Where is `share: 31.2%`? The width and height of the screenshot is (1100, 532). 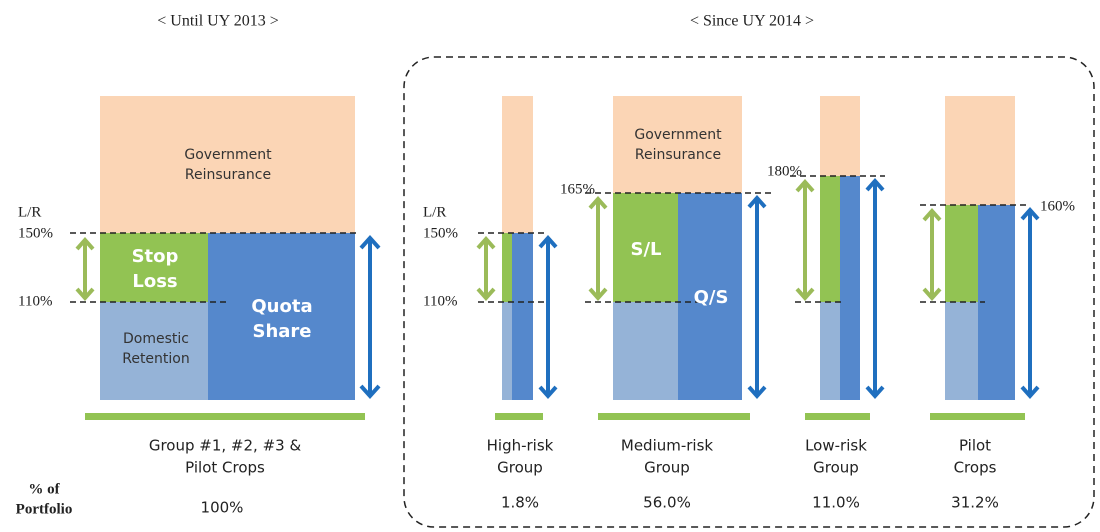 share: 31.2% is located at coordinates (975, 503).